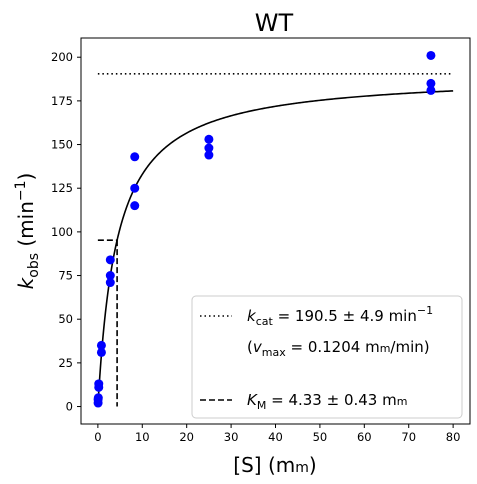  What do you see at coordinates (408, 437) in the screenshot?
I see `x-tick-label: 70` at bounding box center [408, 437].